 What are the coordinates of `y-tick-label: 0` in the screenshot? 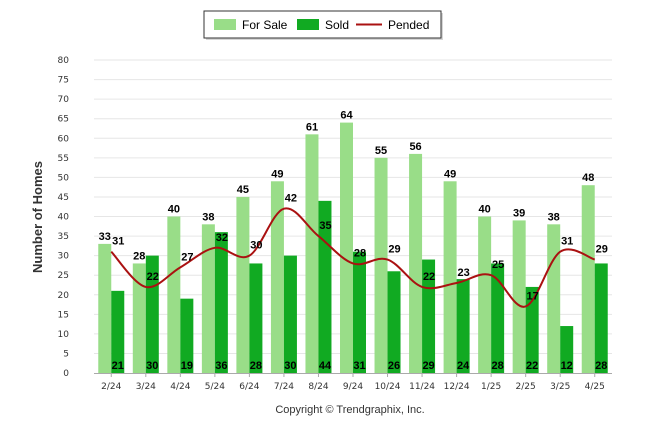 It's located at (66, 374).